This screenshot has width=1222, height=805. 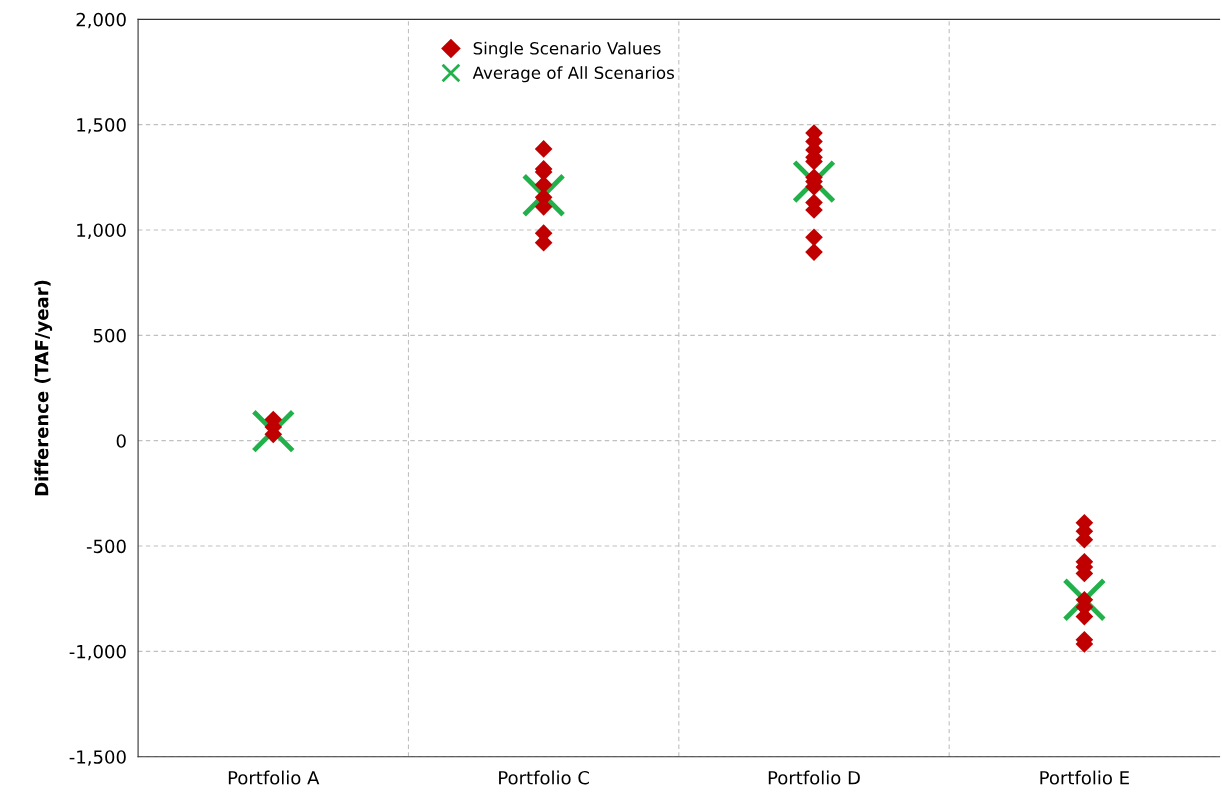 I want to click on legend-label: Average of All Scenarios, so click(x=573, y=74).